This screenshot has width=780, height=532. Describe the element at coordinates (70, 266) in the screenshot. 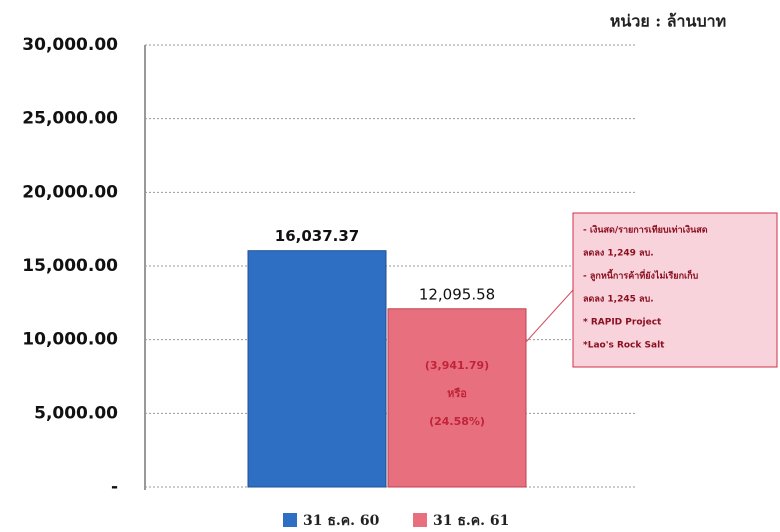

I see `y-tick-label: 15,000.00` at that location.